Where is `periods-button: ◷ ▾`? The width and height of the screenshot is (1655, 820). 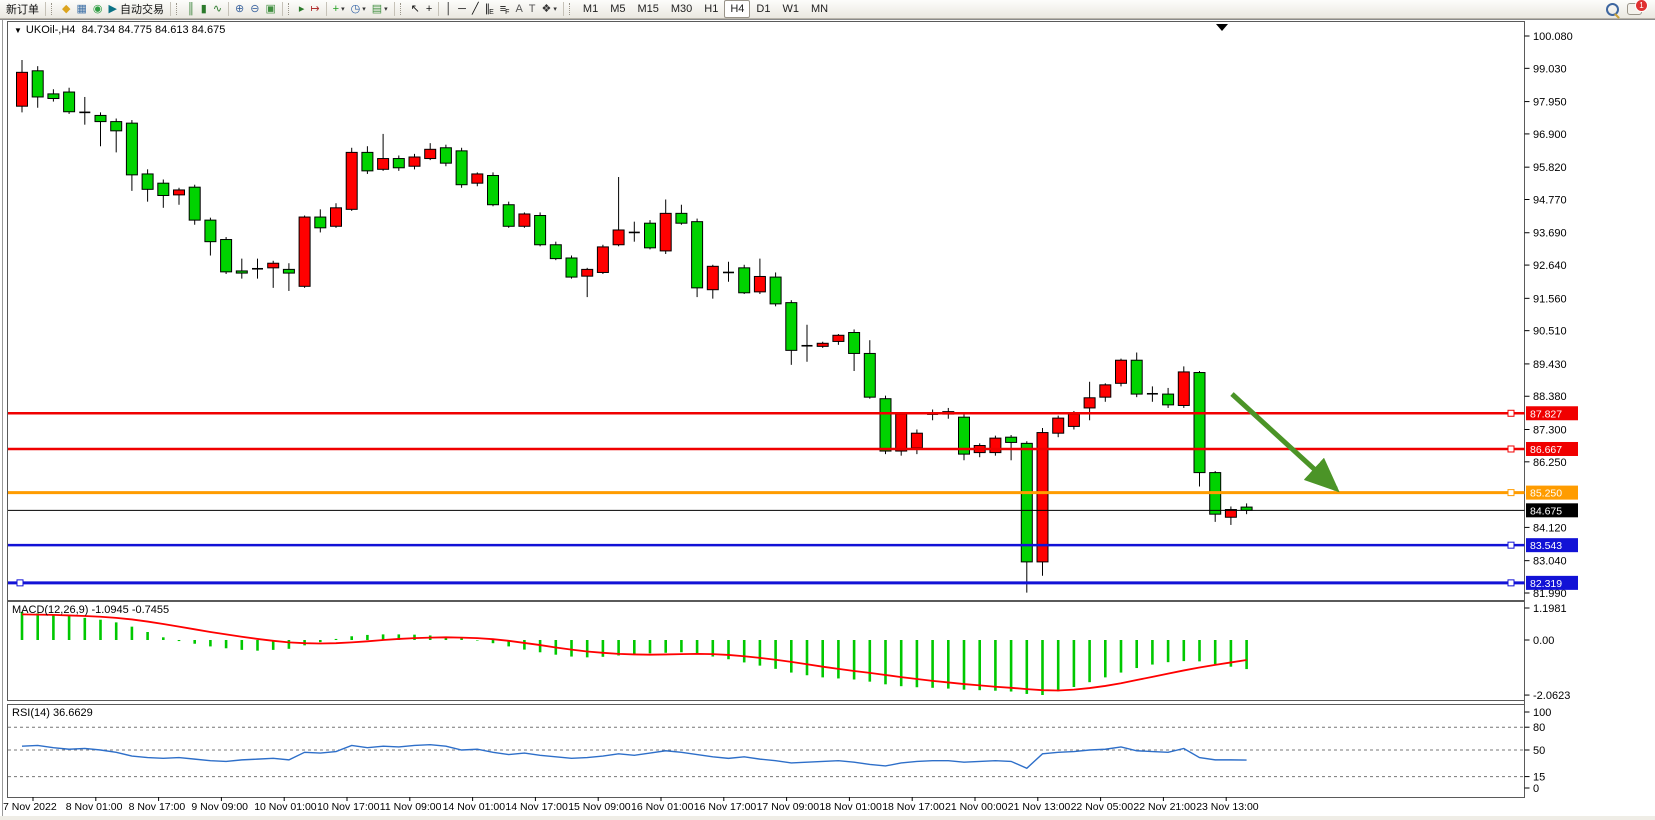
periods-button: ◷ ▾ is located at coordinates (358, 9).